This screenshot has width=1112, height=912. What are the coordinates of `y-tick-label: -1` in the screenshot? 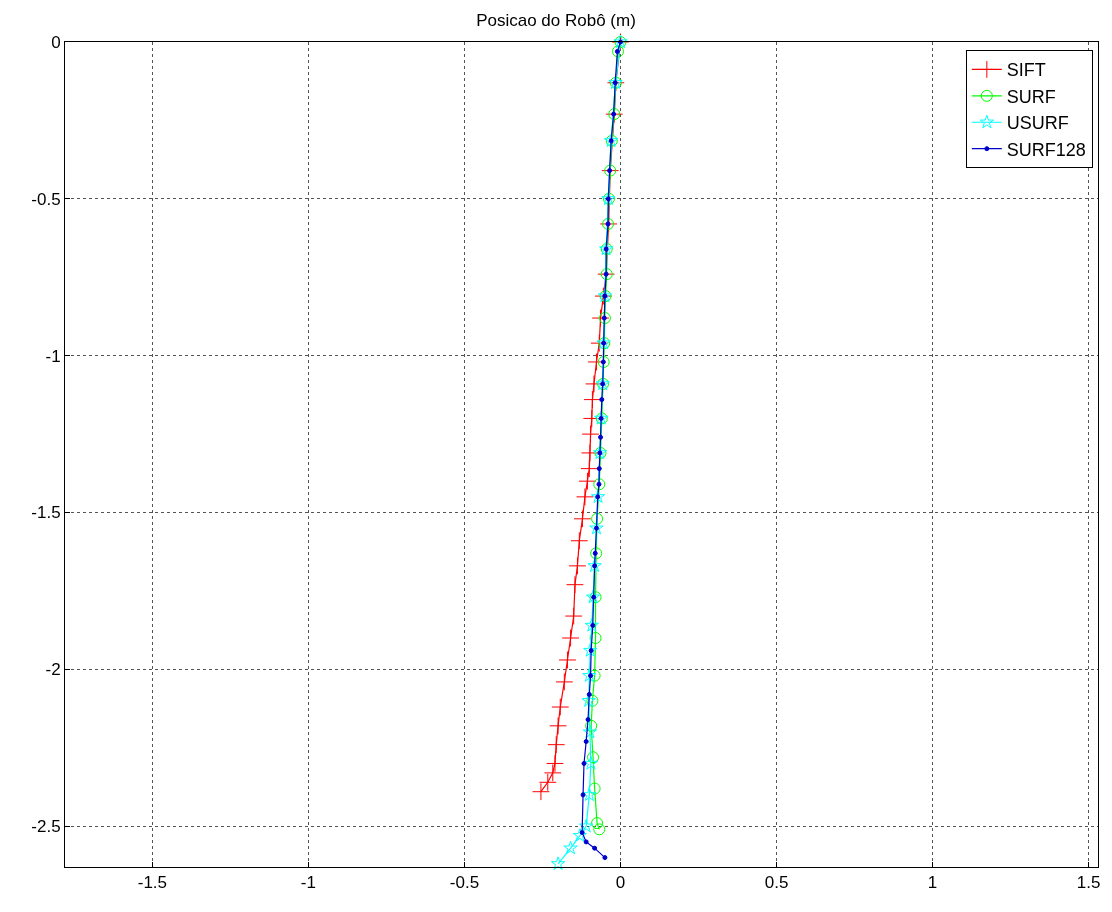 It's located at (53, 356).